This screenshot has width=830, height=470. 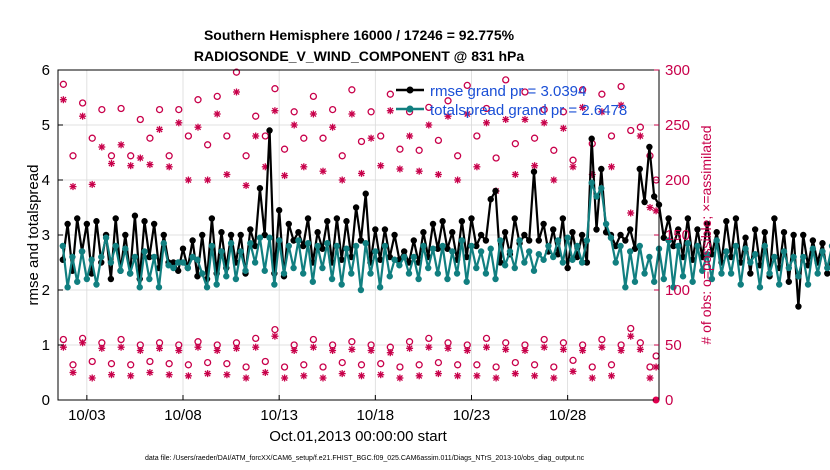 What do you see at coordinates (410, 90) in the screenshot?
I see `legend-rmse-marker` at bounding box center [410, 90].